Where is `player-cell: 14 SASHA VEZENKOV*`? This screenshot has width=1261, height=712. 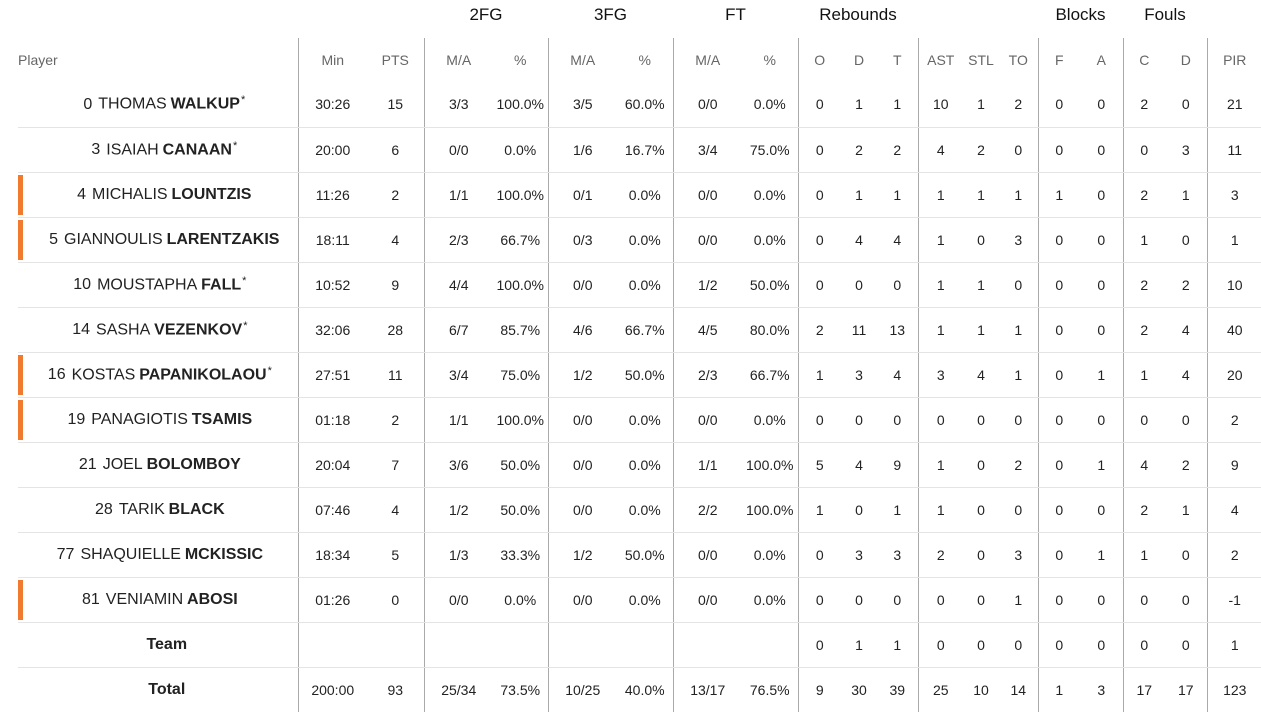
player-cell: 14 SASHA VEZENKOV* is located at coordinates (158, 330).